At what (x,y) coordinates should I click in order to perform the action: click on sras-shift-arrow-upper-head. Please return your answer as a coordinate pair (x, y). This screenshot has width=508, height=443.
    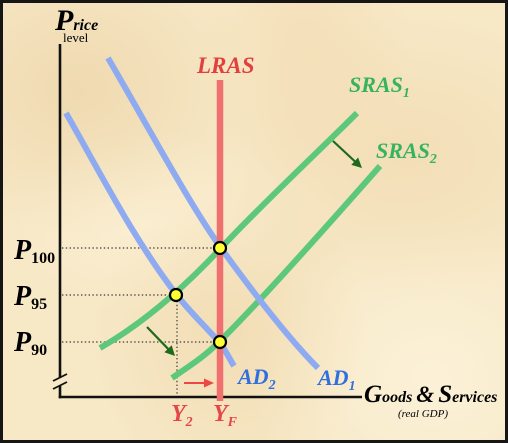
    Looking at the image, I should click on (356, 162).